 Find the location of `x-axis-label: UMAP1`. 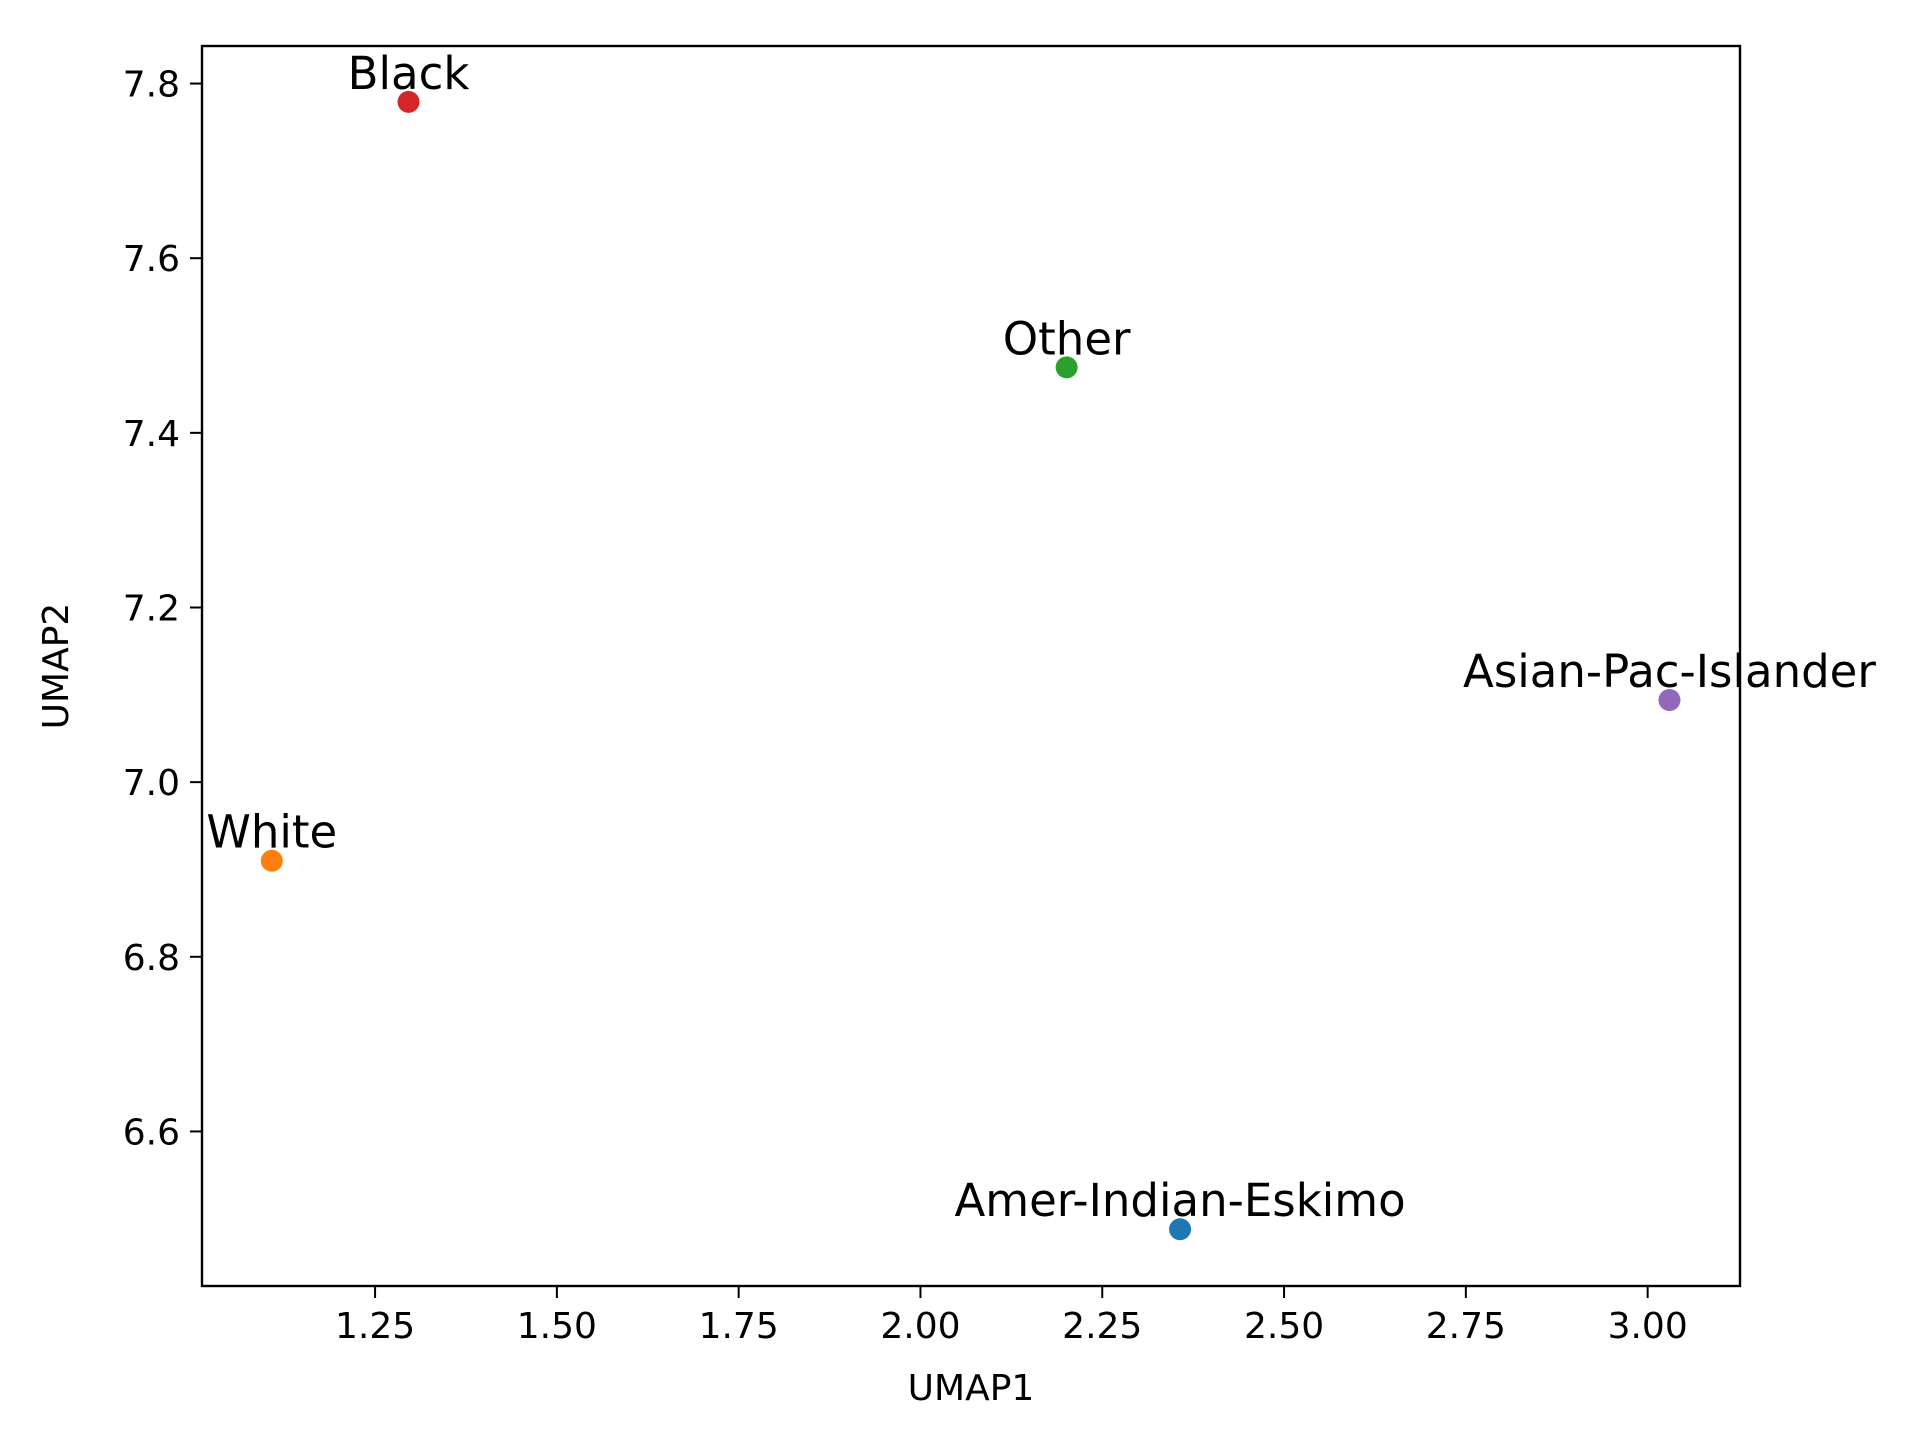

x-axis-label: UMAP1 is located at coordinates (971, 1388).